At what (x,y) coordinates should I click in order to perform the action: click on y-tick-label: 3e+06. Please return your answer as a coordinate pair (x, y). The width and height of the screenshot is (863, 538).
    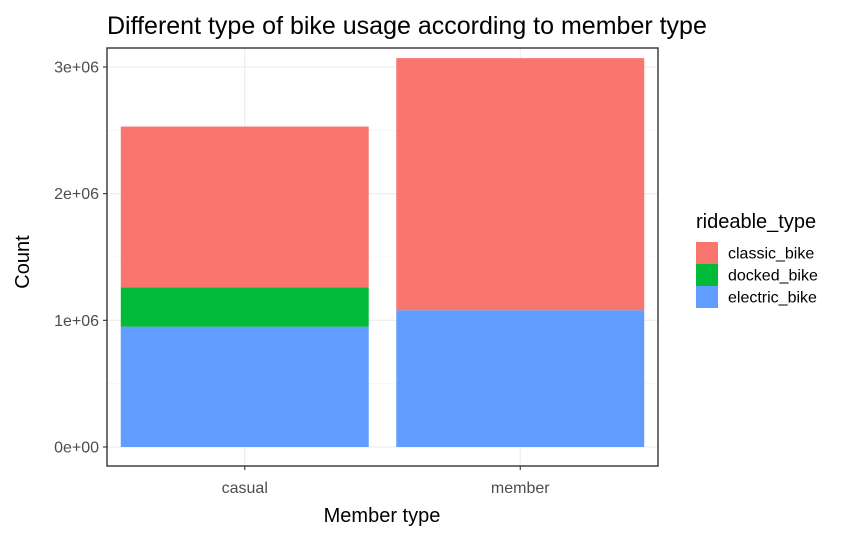
    Looking at the image, I should click on (76, 68).